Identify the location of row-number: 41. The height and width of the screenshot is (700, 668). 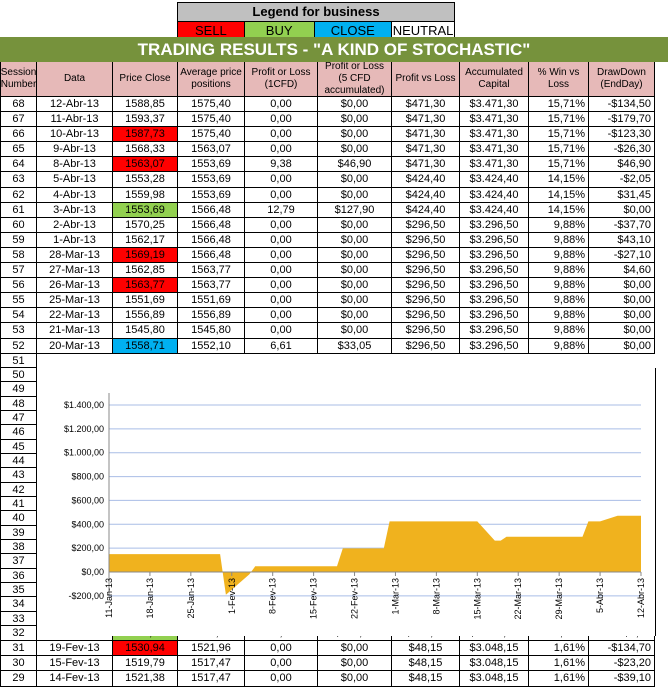
(18, 504).